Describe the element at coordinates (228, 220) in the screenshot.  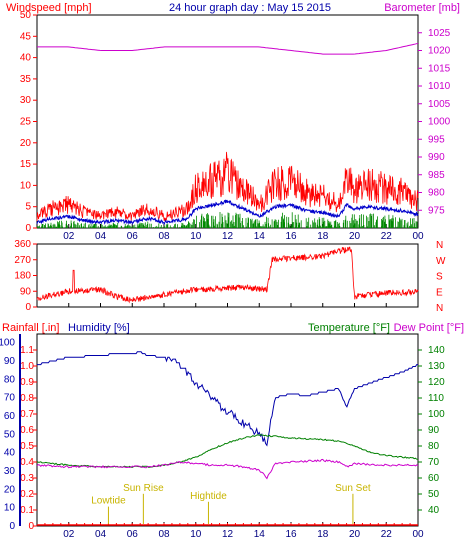
I see `series-low-wind` at that location.